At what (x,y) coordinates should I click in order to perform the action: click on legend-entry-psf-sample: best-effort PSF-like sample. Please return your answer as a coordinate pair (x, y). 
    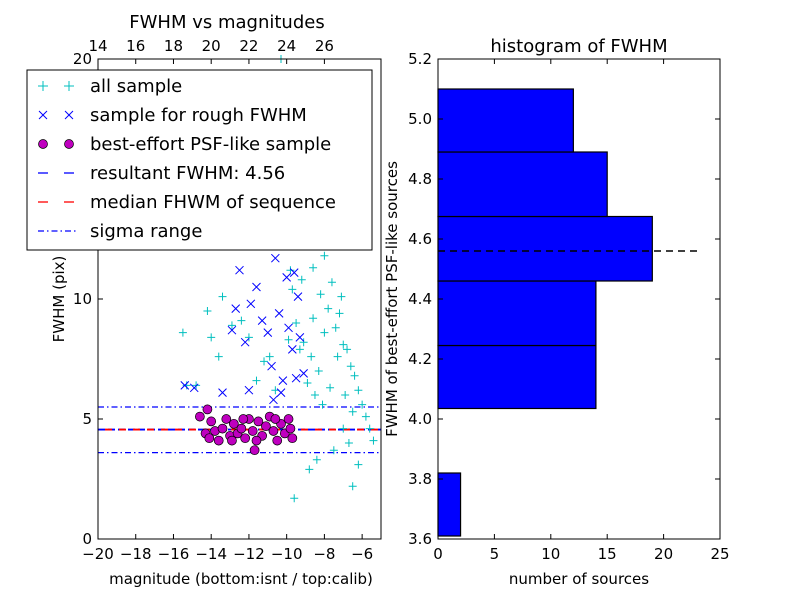
    Looking at the image, I should click on (184, 144).